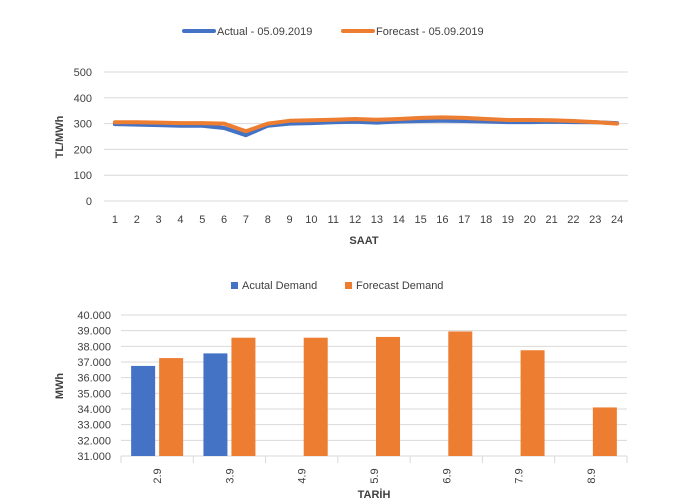  I want to click on y-tick-label: 32.000, so click(94, 441).